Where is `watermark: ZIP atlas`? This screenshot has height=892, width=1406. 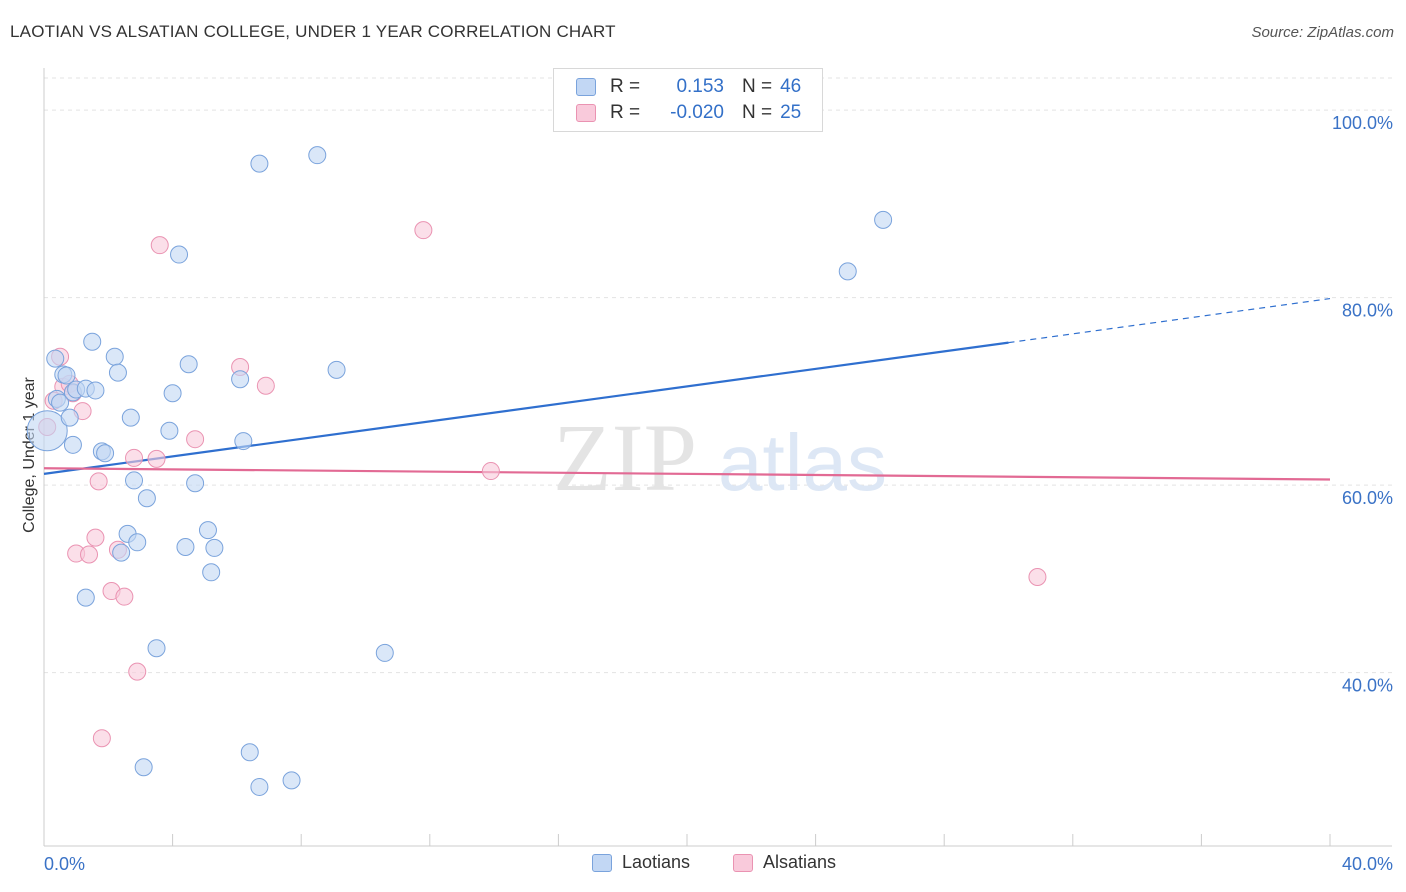 watermark: ZIP atlas is located at coordinates (720, 457).